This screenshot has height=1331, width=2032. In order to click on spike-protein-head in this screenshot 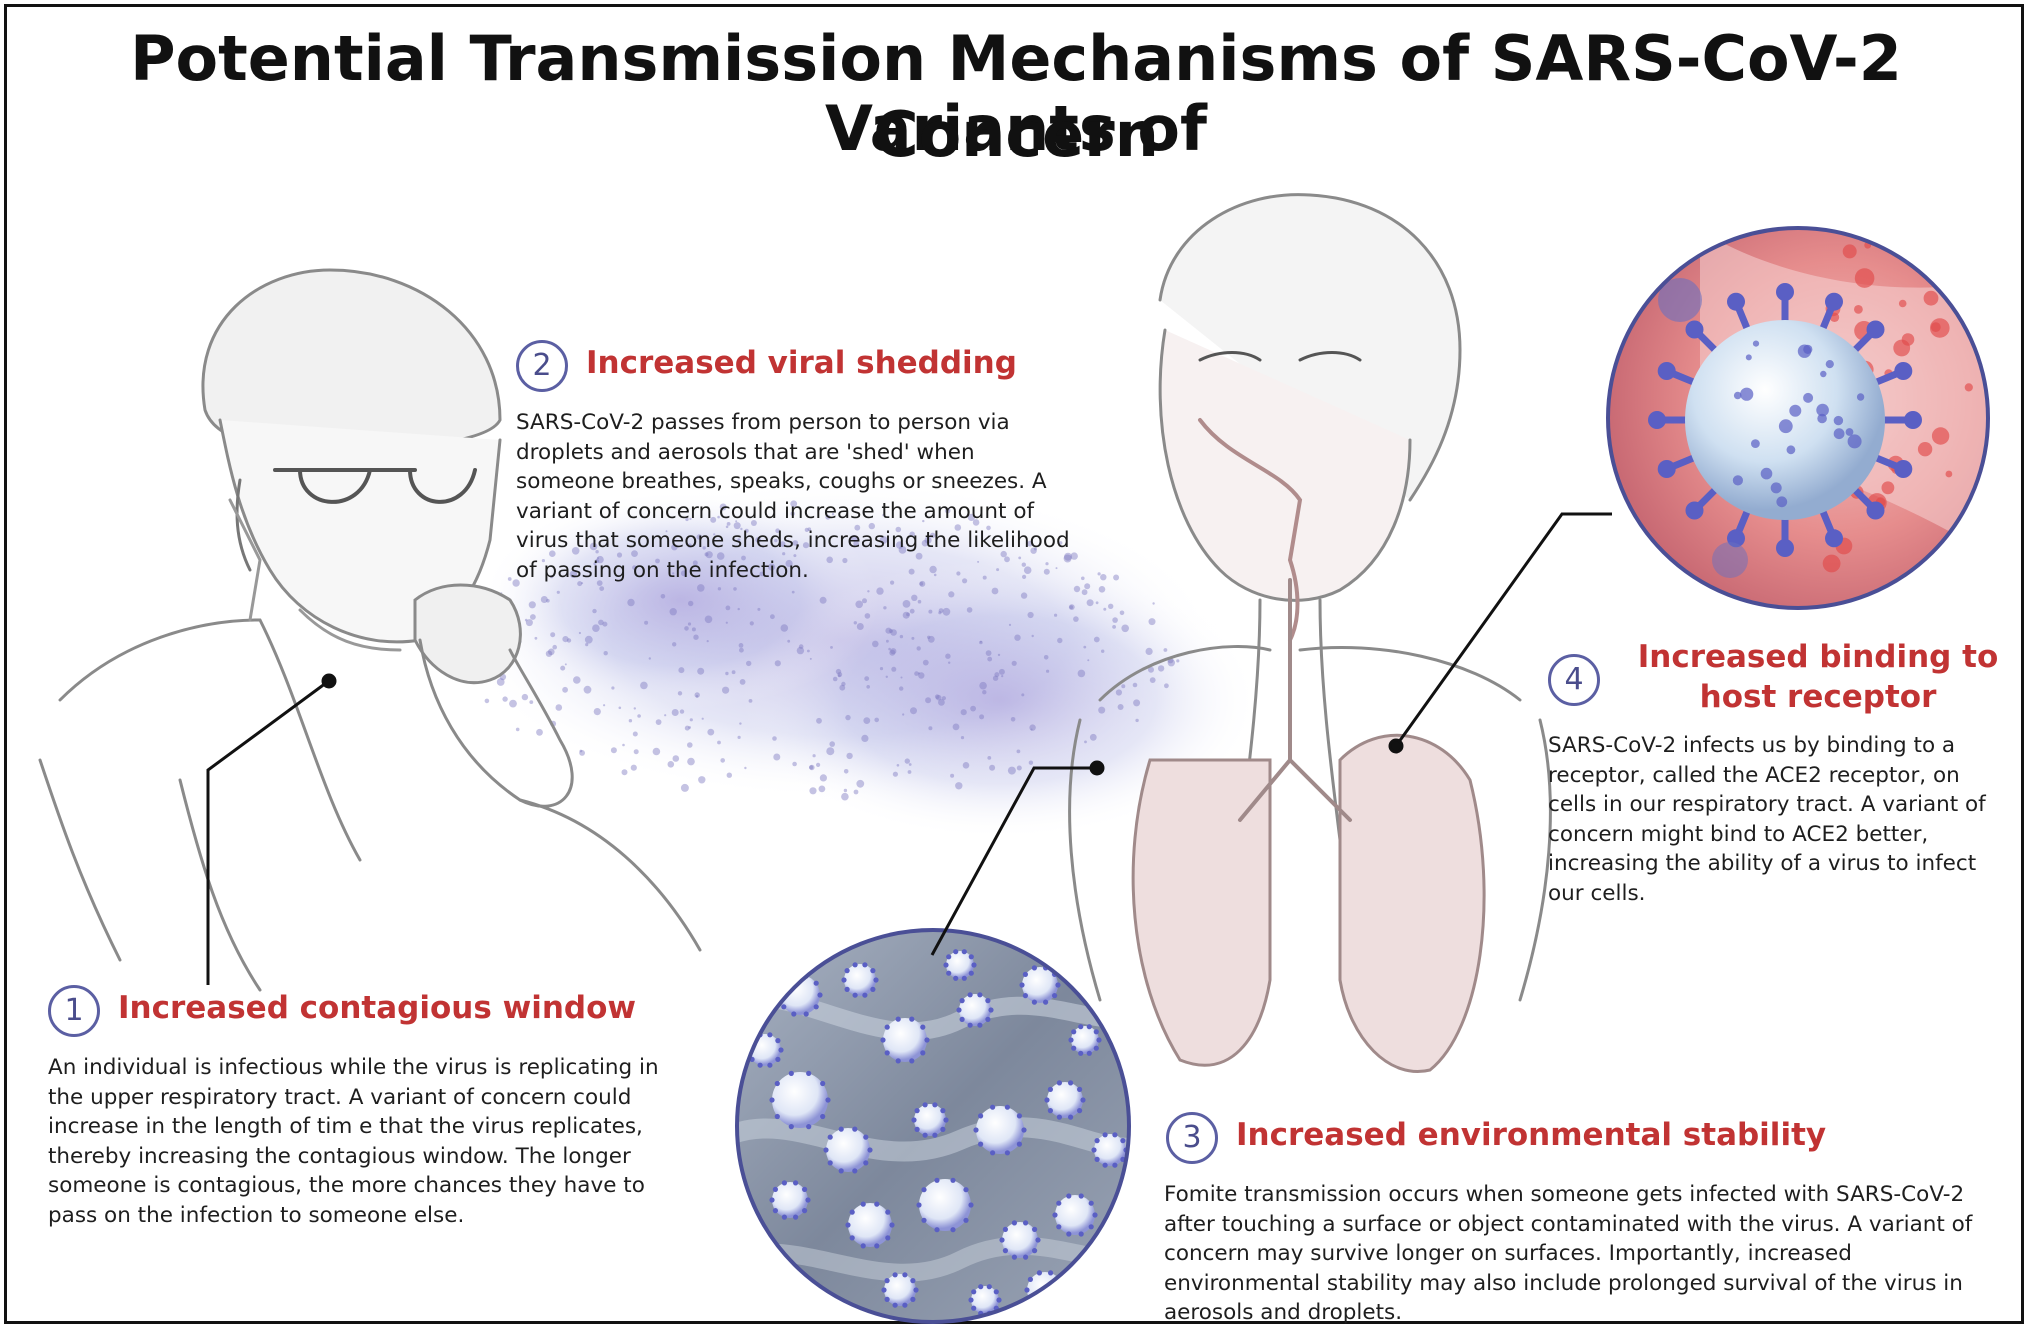, I will do `click(1834, 301)`.